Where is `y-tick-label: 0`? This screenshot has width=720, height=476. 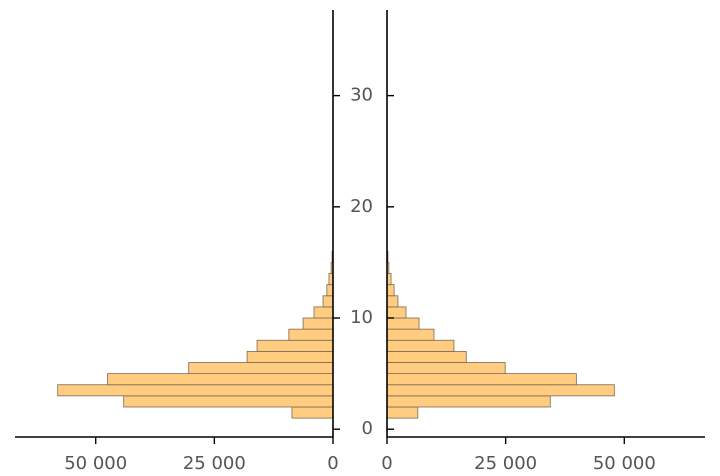
y-tick-label: 0 is located at coordinates (367, 428).